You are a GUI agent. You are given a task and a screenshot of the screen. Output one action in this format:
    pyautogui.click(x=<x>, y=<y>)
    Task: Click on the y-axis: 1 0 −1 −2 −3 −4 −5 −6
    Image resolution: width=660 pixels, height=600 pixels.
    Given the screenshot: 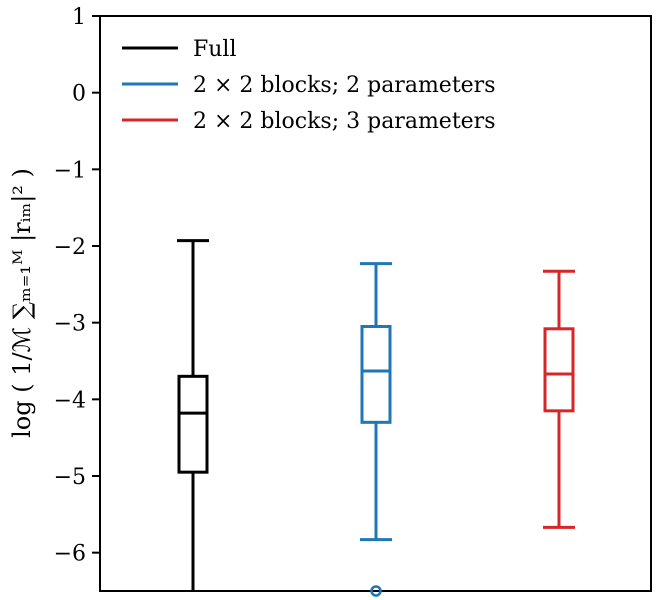 What is the action you would take?
    pyautogui.click(x=77, y=286)
    